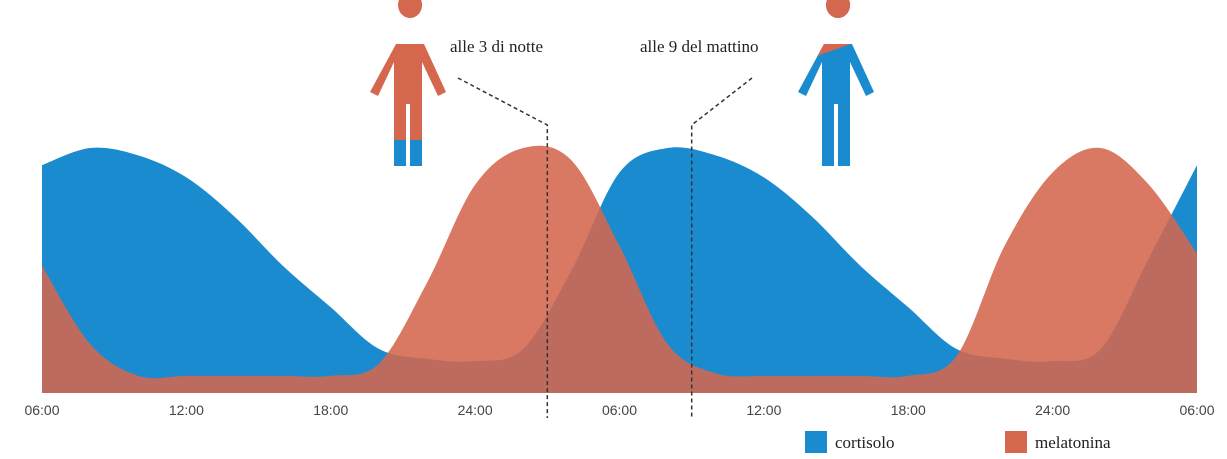  I want to click on legend-label: melatonina, so click(1073, 442).